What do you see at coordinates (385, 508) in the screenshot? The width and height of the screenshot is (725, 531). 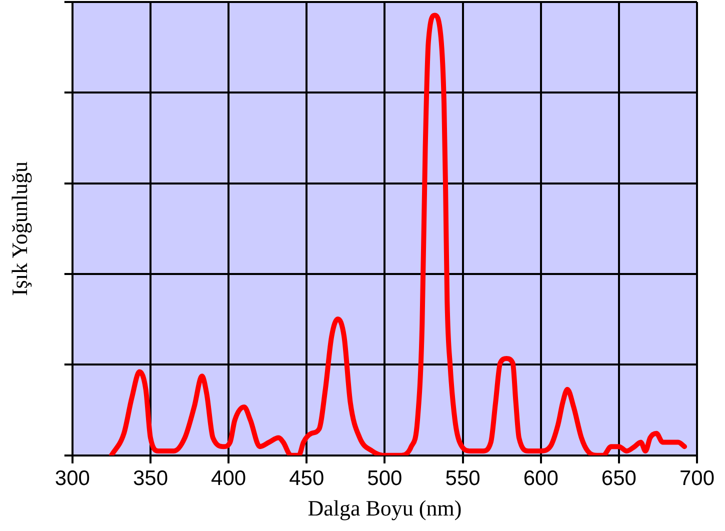 I see `x-axis-title: Dalga Boyu (nm)` at bounding box center [385, 508].